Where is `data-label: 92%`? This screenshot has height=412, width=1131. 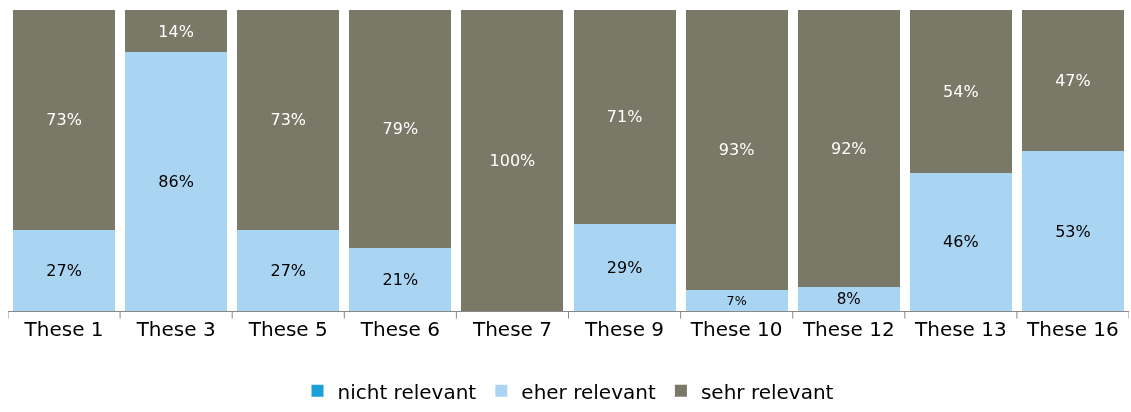 data-label: 92% is located at coordinates (848, 148).